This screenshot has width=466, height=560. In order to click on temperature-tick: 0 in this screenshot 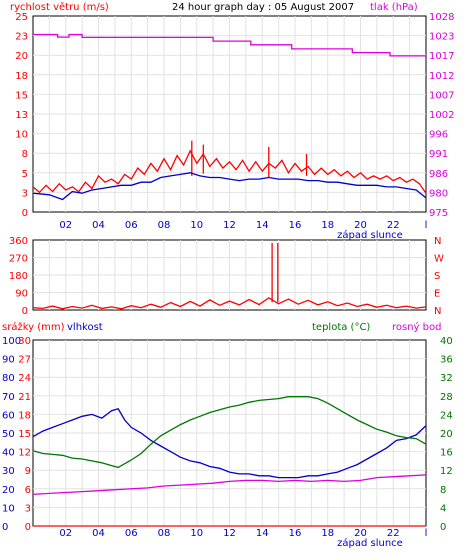, I will do `click(443, 527)`.